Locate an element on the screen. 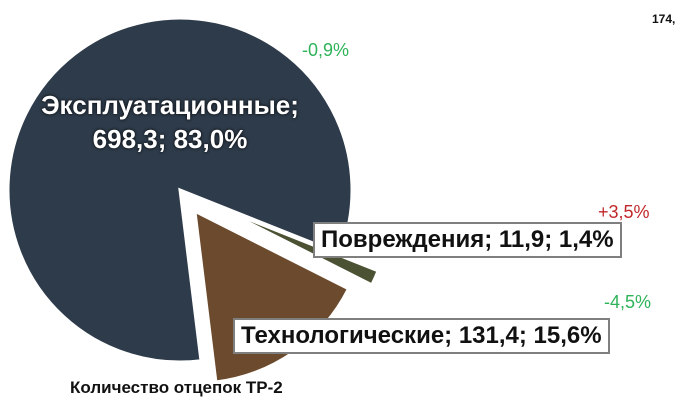 Image resolution: width=689 pixels, height=403 pixels. slice-label: Технологические; 131,4; 15,6% is located at coordinates (421, 336).